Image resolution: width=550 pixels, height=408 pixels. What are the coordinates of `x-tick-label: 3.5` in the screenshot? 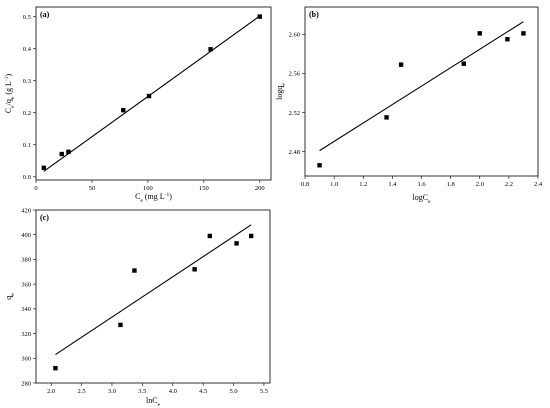 It's located at (142, 391).